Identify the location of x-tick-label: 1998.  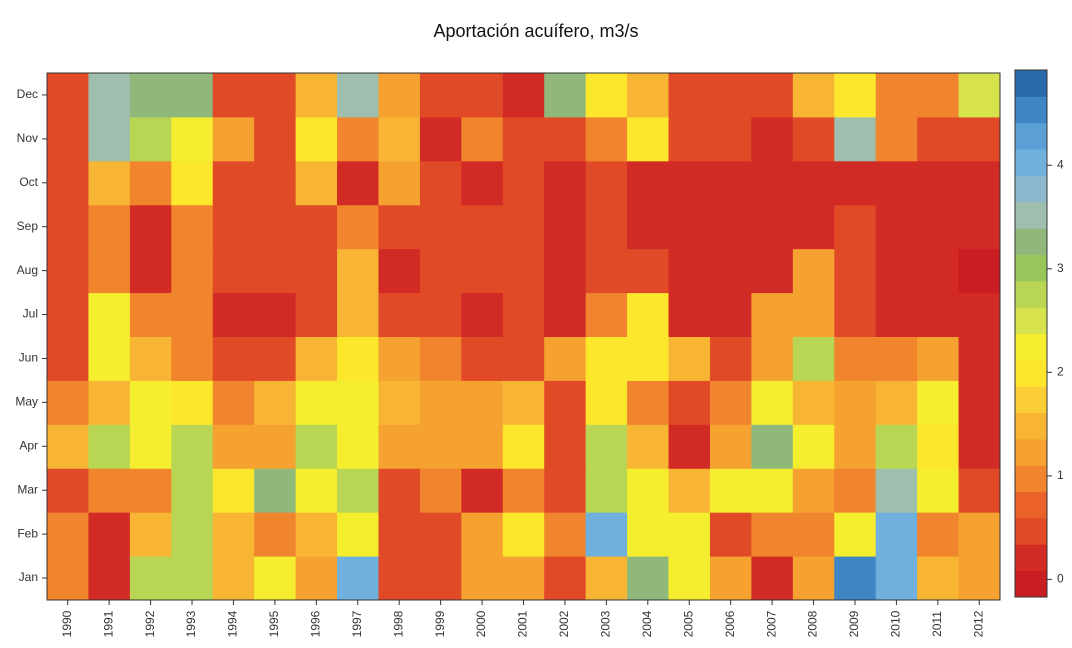
(398, 623).